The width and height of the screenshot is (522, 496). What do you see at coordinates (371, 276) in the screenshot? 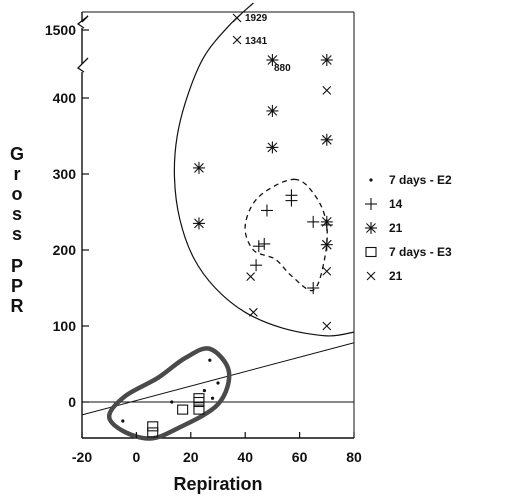
I see `legend-marker-cross` at bounding box center [371, 276].